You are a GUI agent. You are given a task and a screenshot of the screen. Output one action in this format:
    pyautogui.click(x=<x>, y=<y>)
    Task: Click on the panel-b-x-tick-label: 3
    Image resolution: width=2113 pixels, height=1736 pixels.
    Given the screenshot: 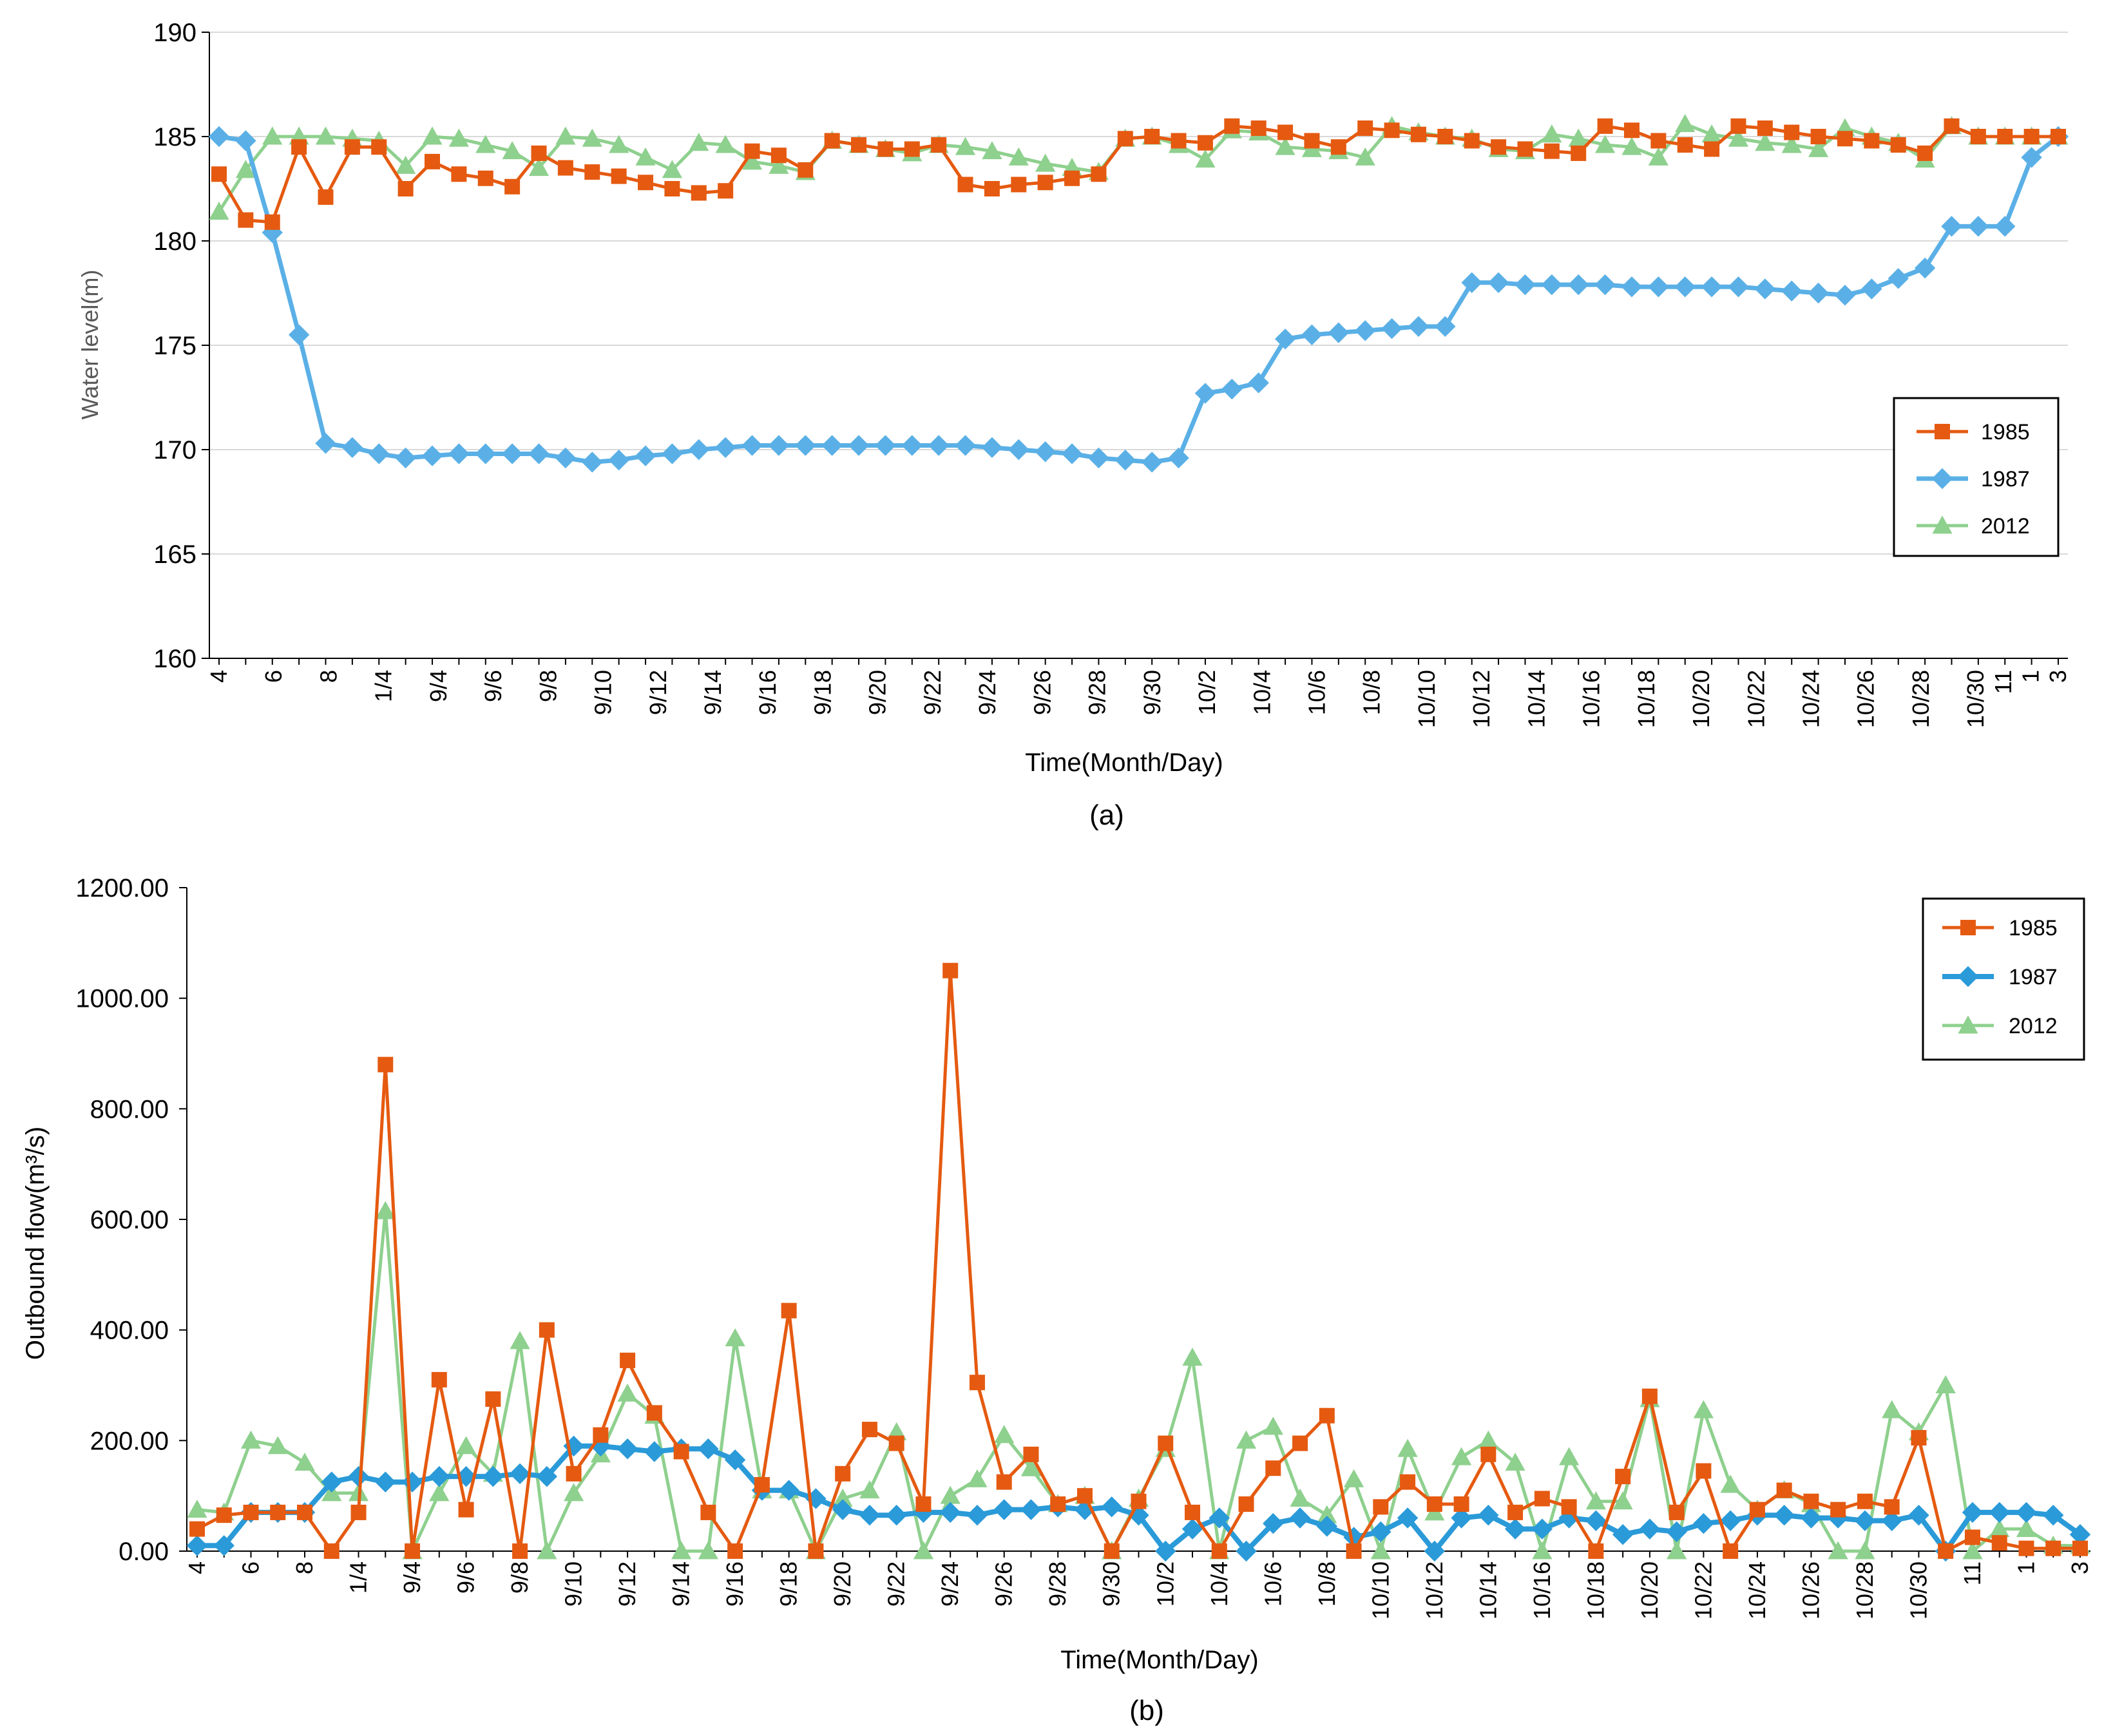 What is the action you would take?
    pyautogui.click(x=2080, y=1567)
    